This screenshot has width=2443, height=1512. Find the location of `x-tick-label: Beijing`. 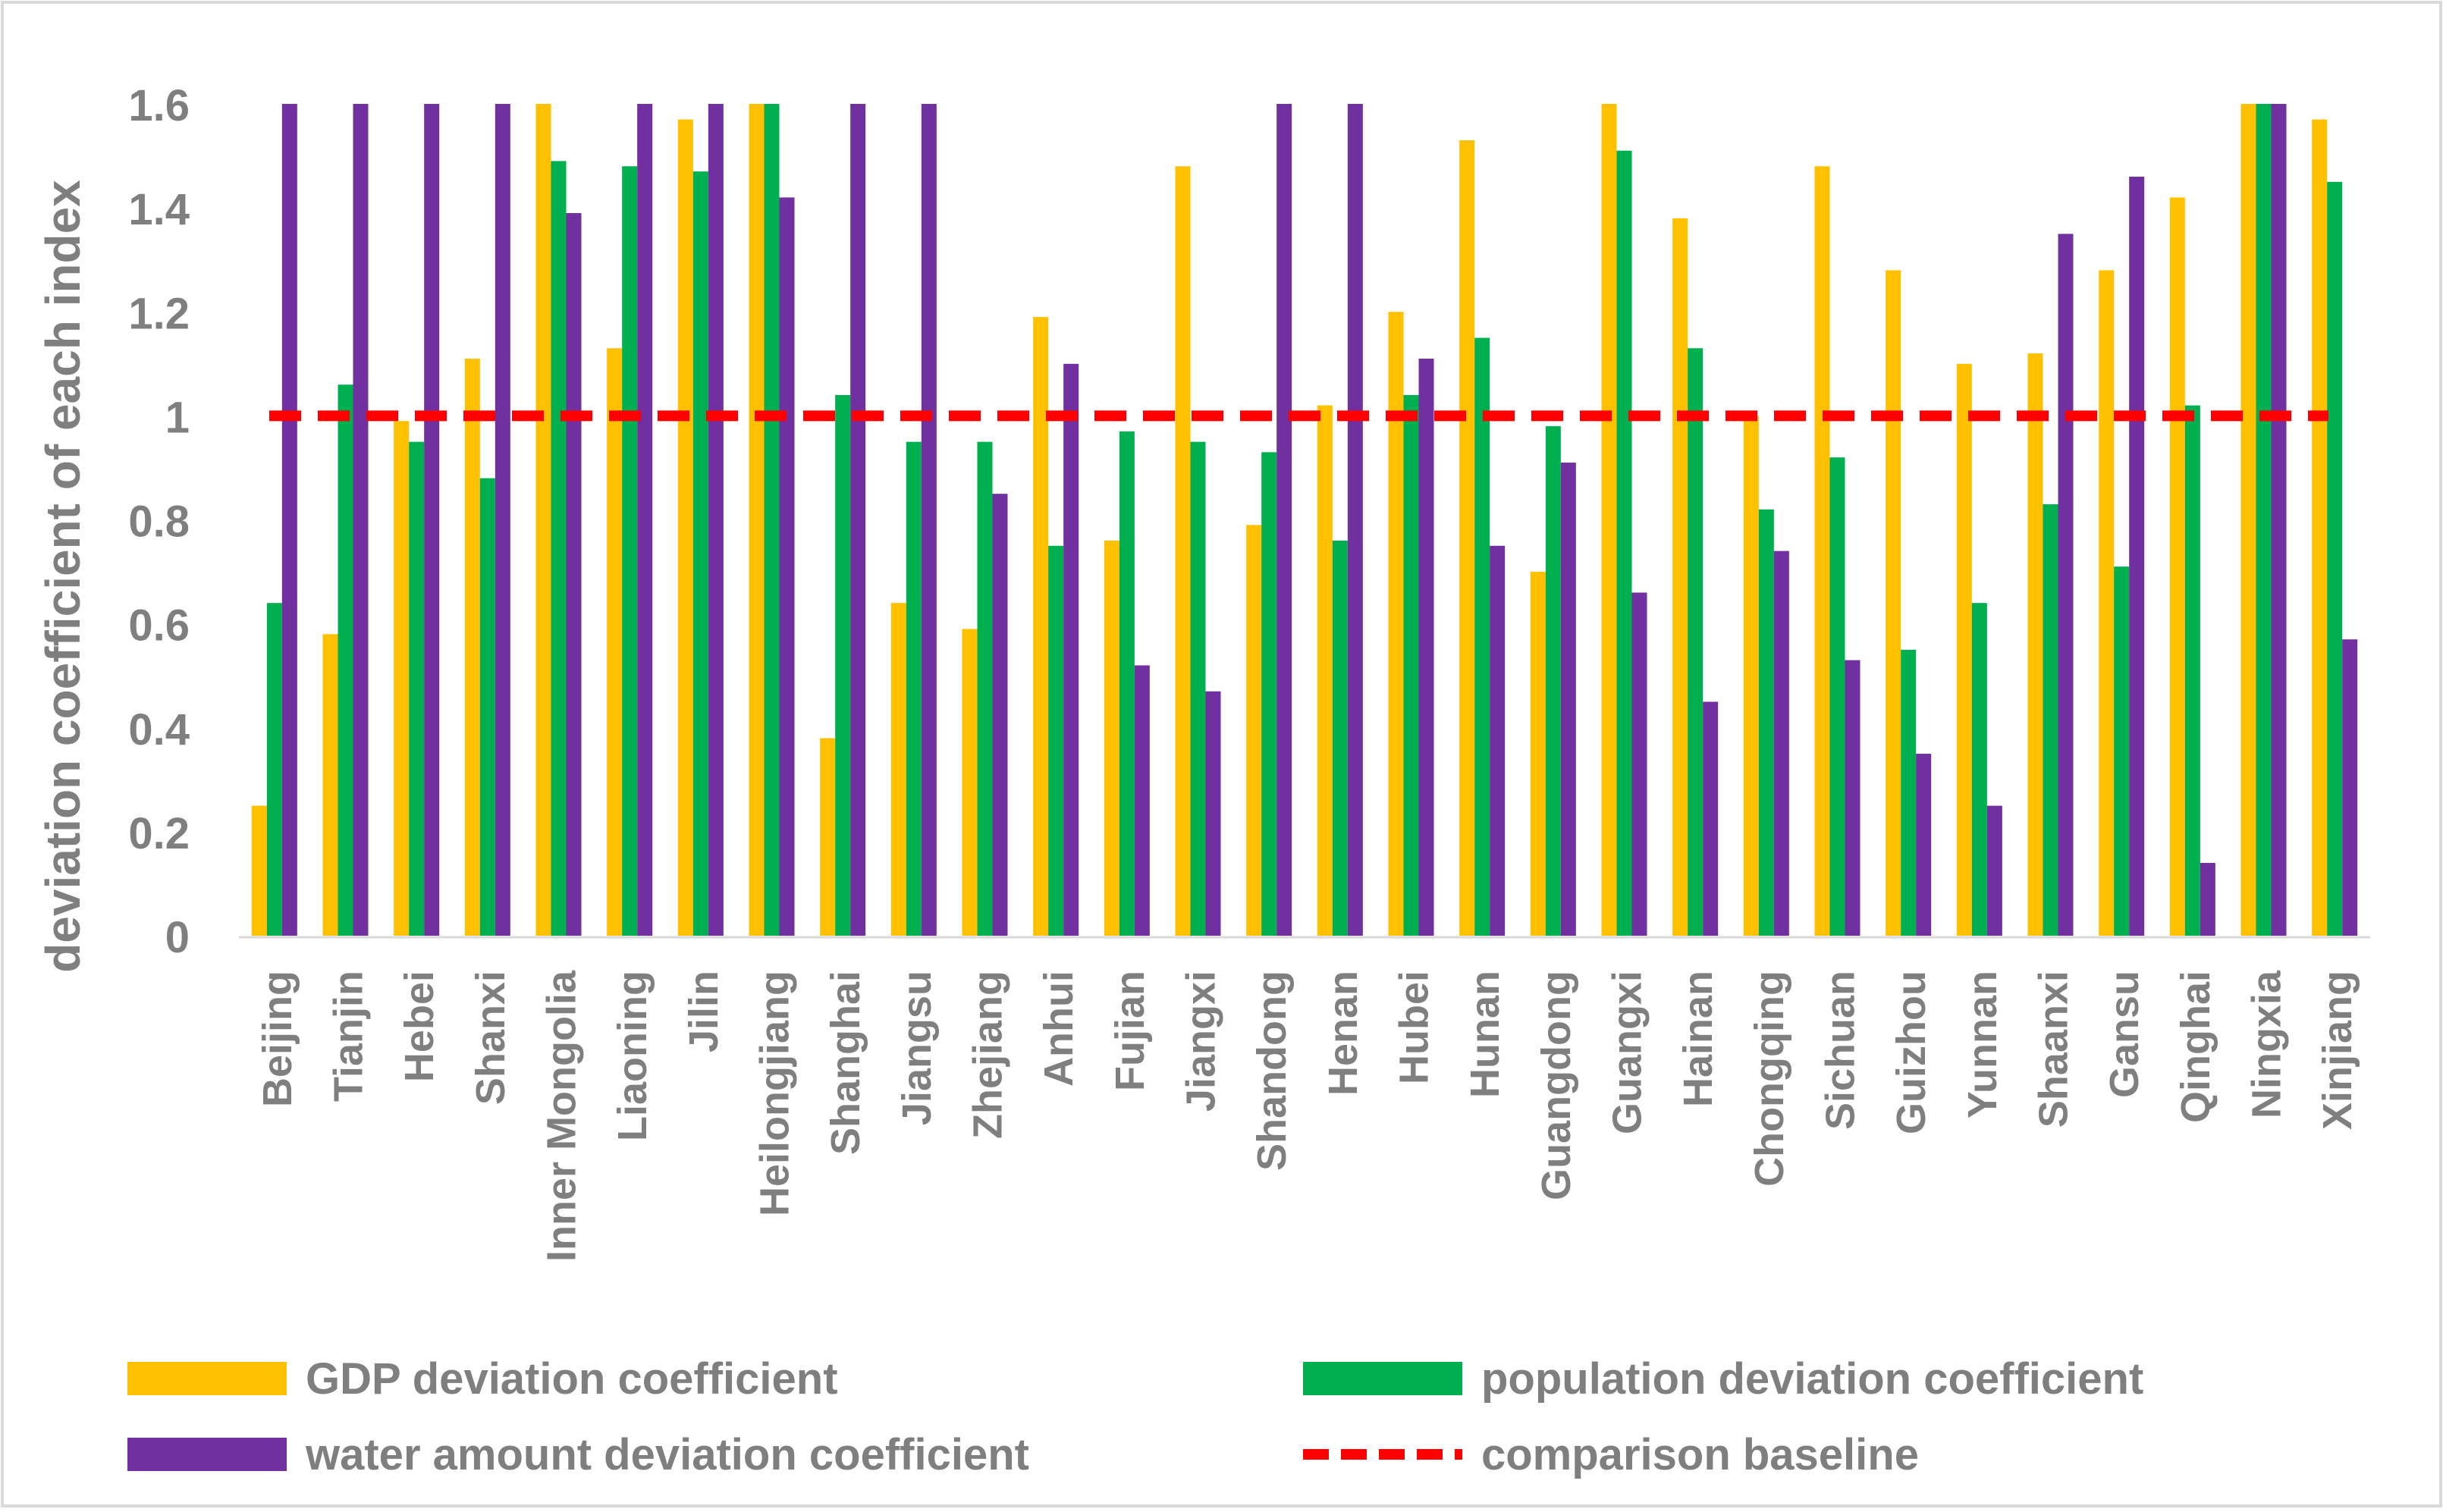

x-tick-label: Beijing is located at coordinates (277, 1039).